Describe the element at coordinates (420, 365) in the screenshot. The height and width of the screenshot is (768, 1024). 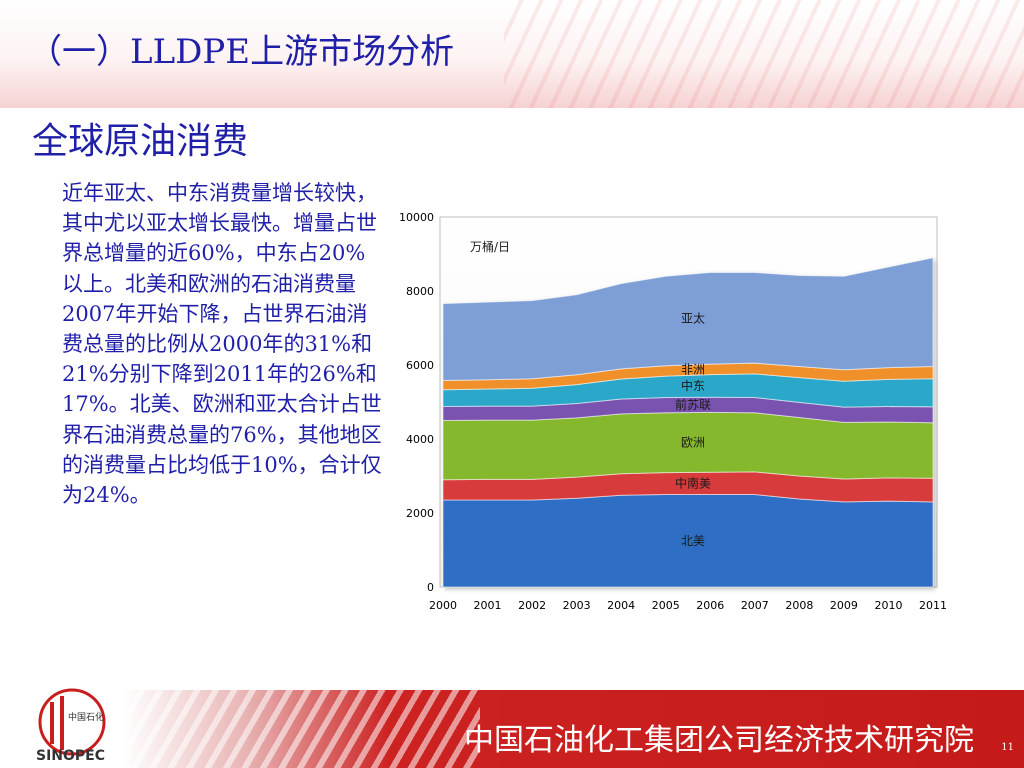
I see `y-tick-label: 6000` at that location.